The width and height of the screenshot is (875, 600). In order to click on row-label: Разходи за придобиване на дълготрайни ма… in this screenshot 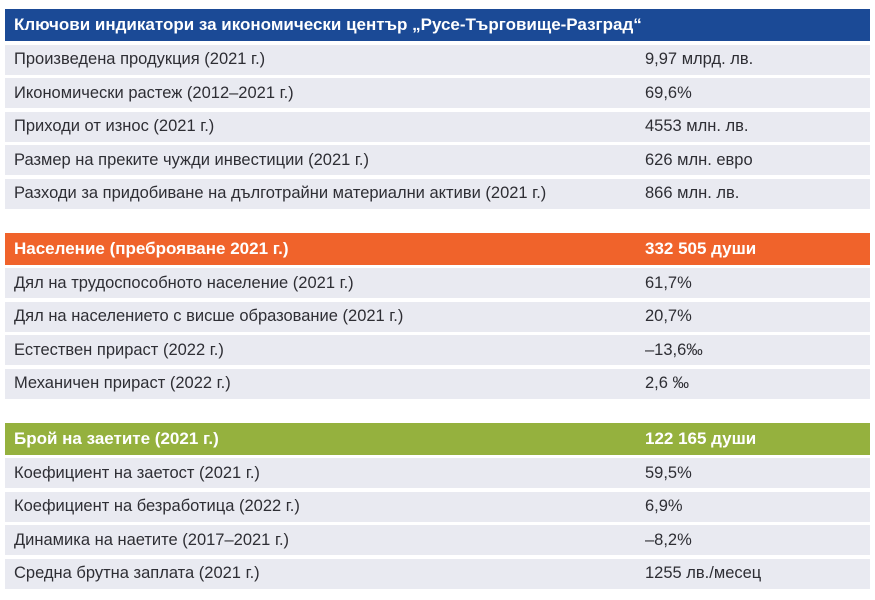, I will do `click(280, 193)`.